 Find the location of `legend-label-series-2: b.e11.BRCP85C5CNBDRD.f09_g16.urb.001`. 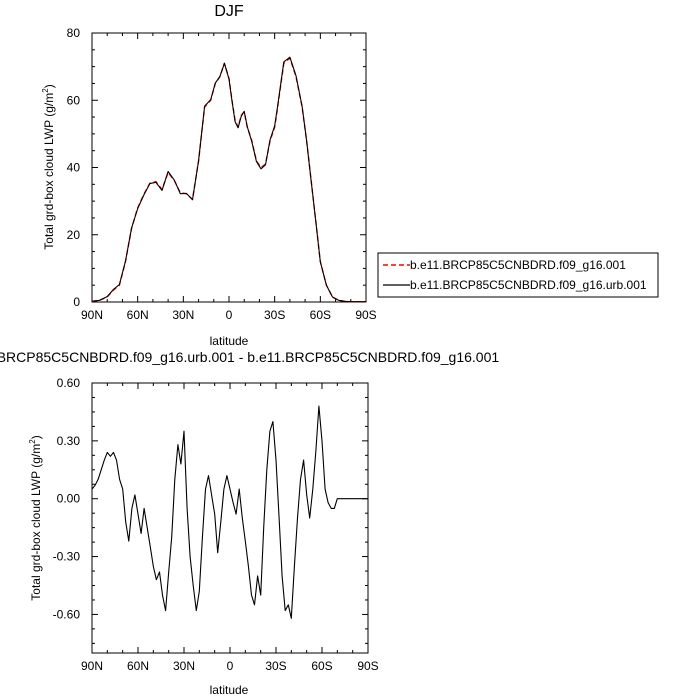

legend-label-series-2: b.e11.BRCP85C5CNBDRD.f09_g16.urb.001 is located at coordinates (528, 285).